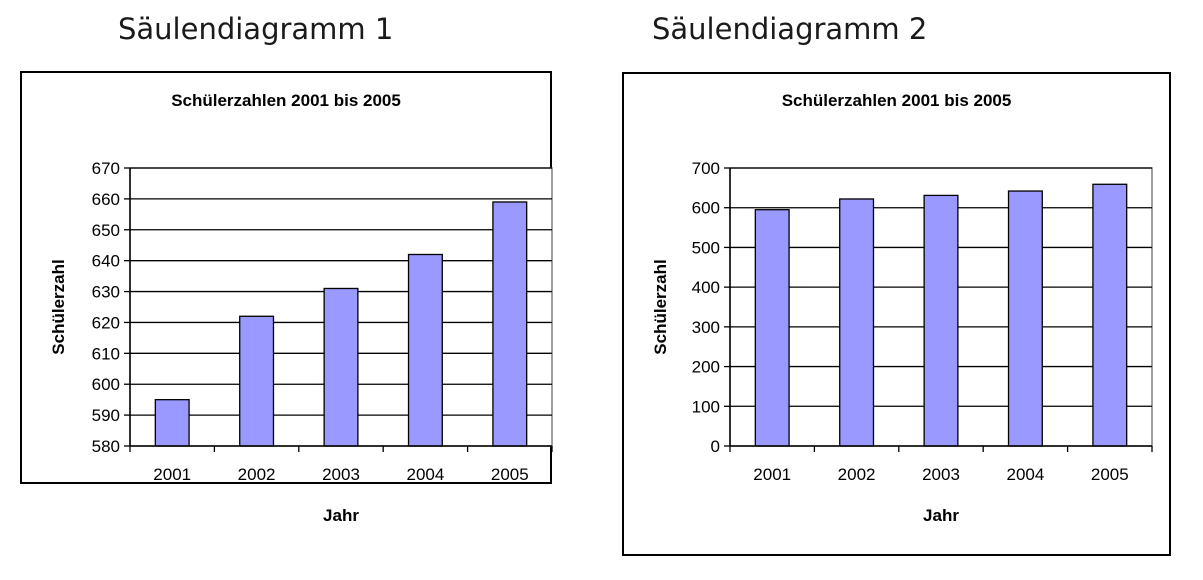 The image size is (1203, 580). Describe the element at coordinates (772, 474) in the screenshot. I see `chart-2-x-tick-label: 2001` at that location.